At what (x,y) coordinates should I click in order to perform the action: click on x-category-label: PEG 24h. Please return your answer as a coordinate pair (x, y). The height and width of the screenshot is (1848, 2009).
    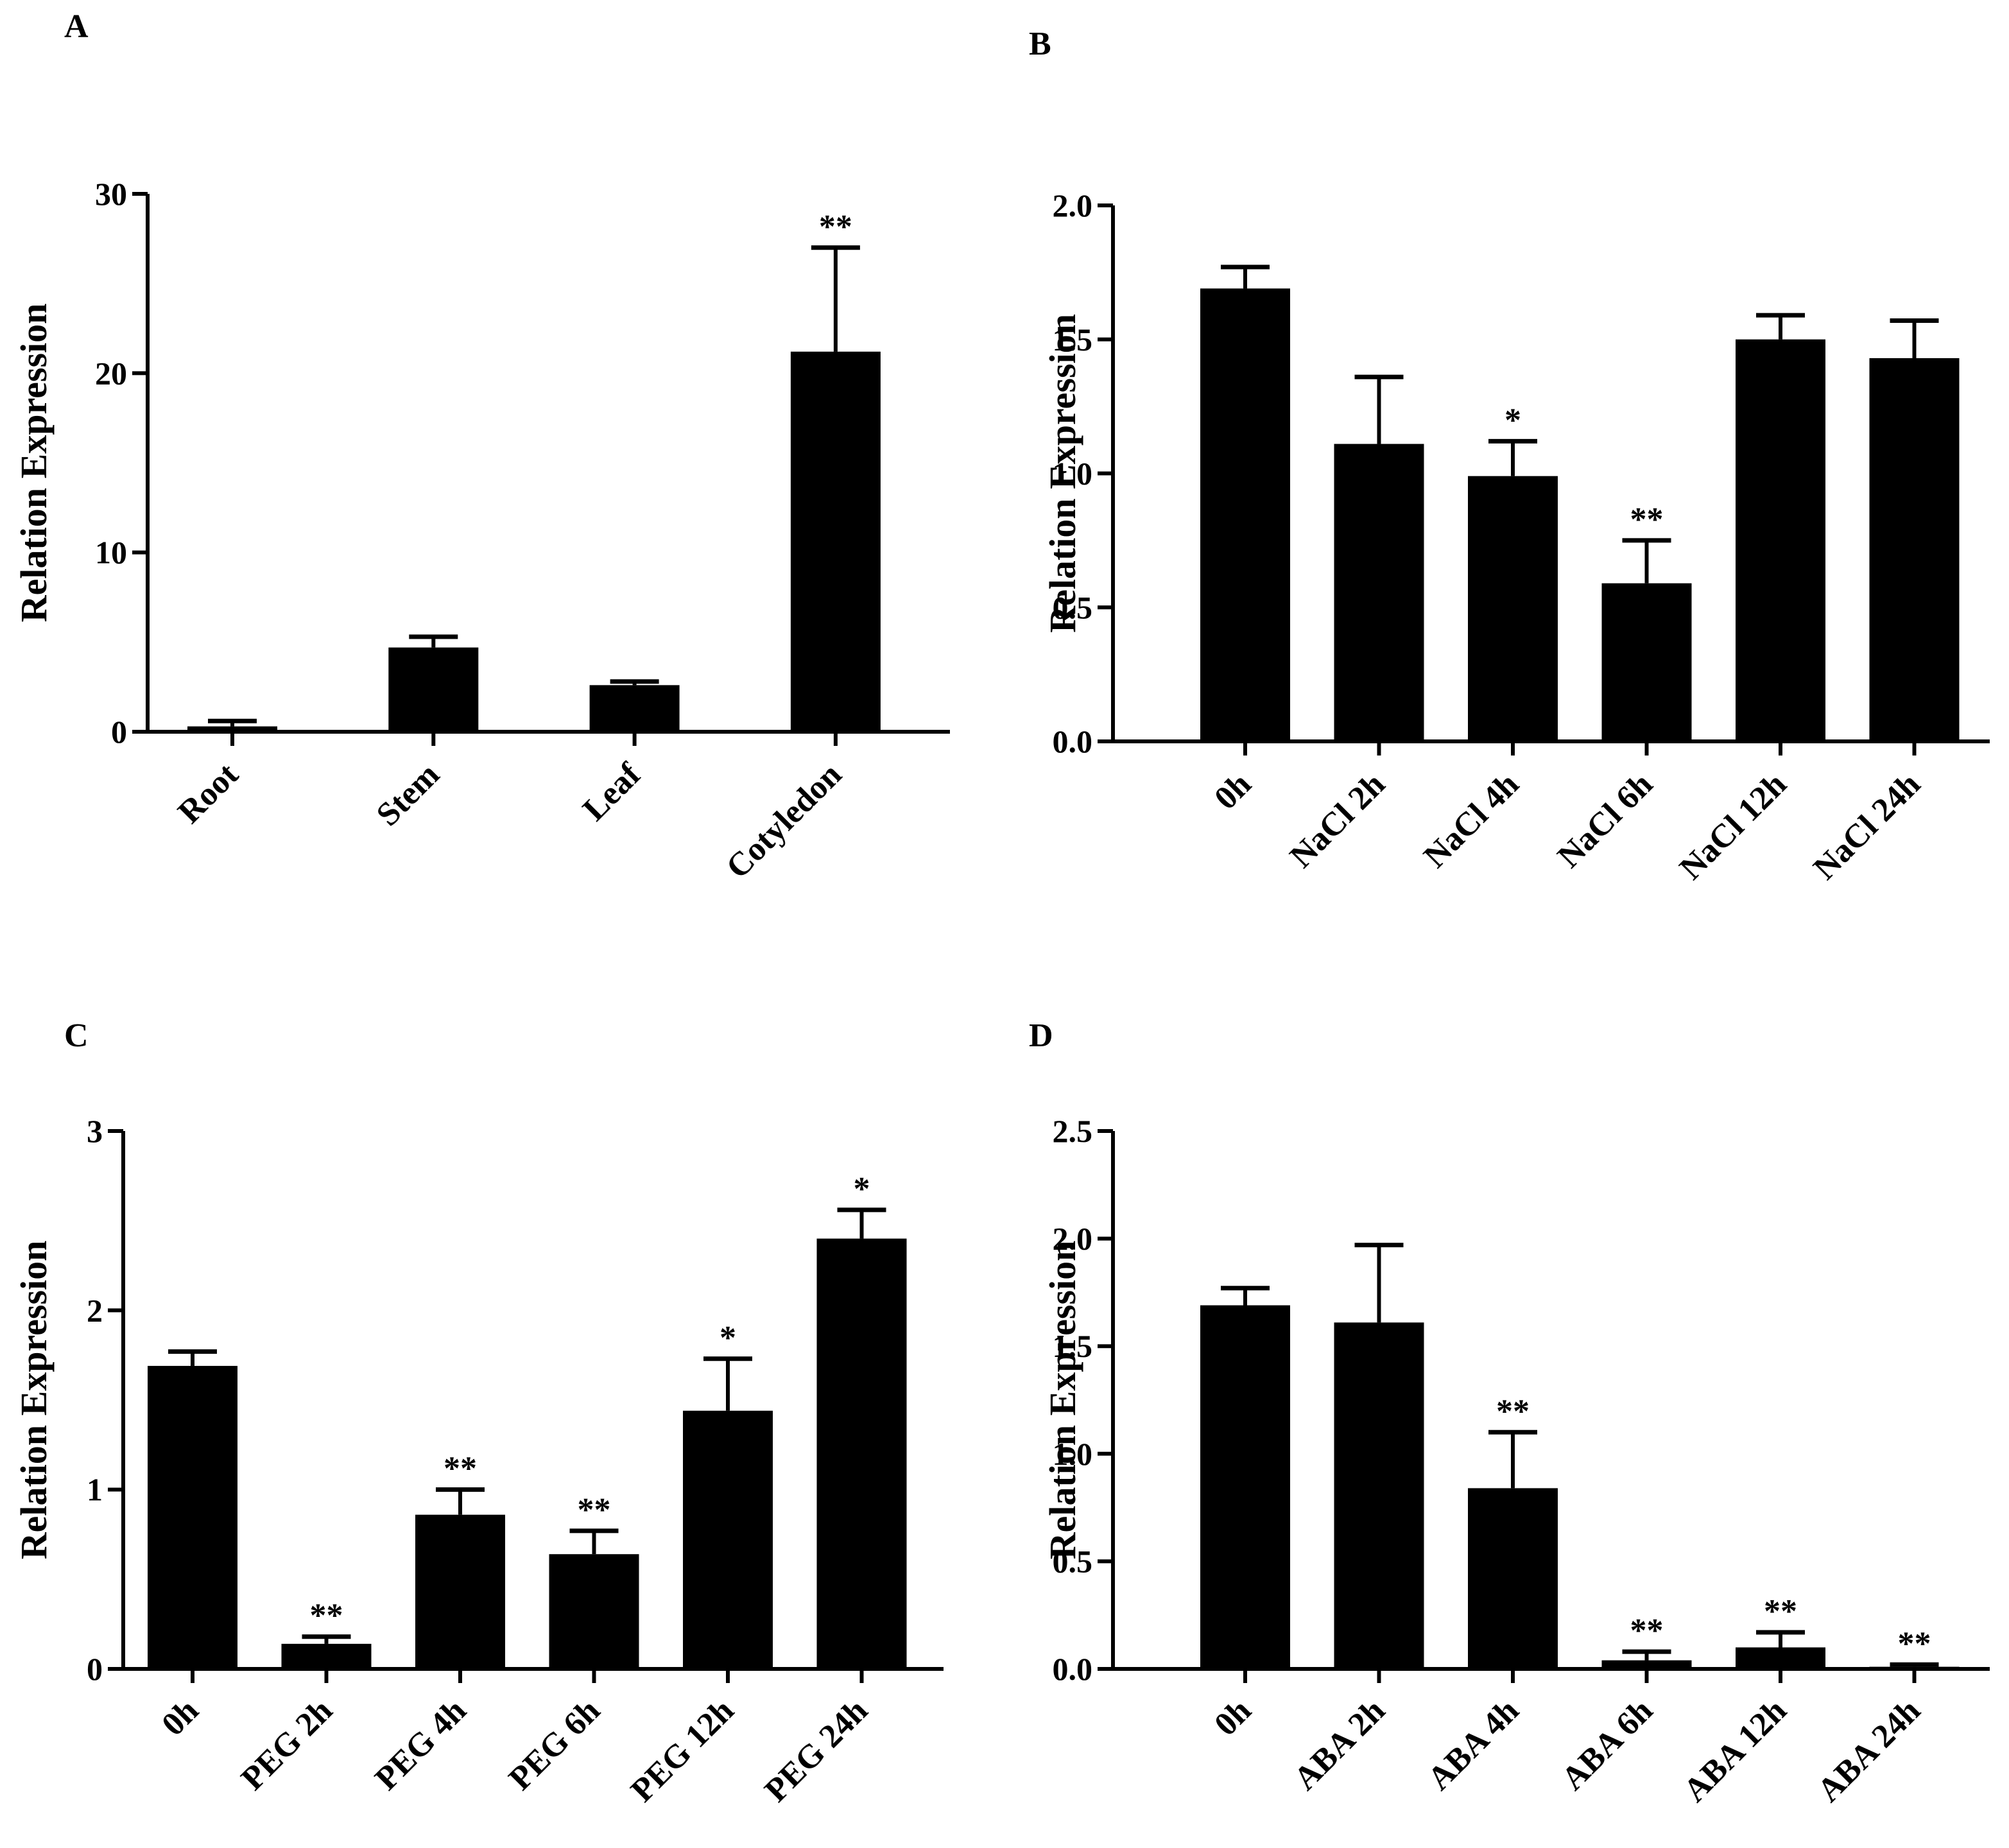
    Looking at the image, I should click on (816, 1750).